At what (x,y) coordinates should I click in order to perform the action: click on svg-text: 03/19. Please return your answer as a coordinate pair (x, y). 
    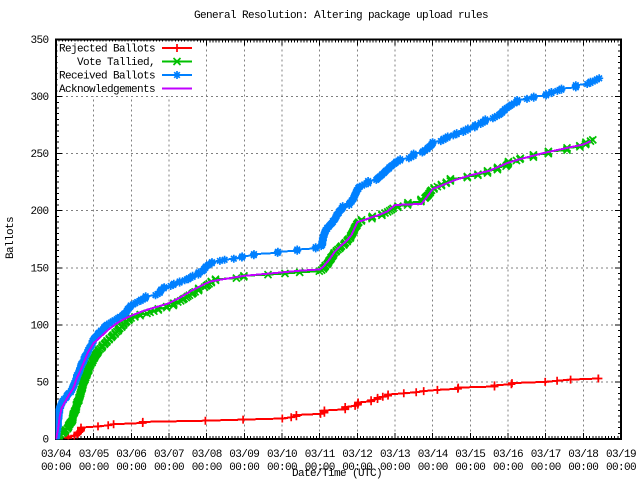
    Looking at the image, I should click on (621, 455).